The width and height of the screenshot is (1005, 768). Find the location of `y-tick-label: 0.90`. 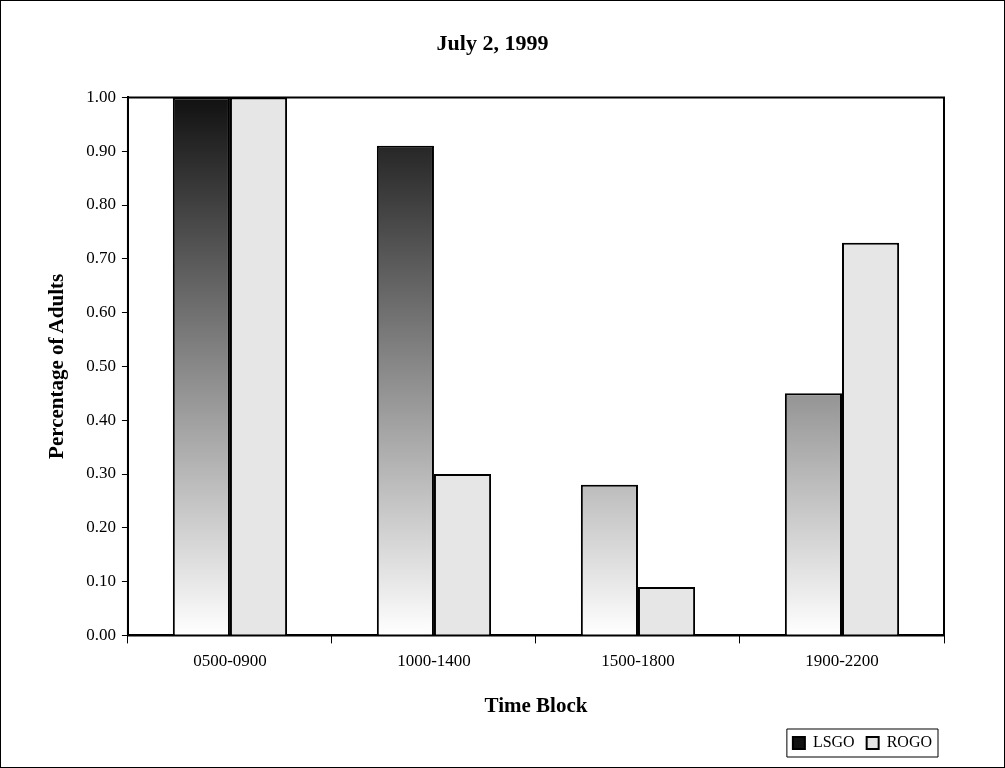

y-tick-label: 0.90 is located at coordinates (101, 150).